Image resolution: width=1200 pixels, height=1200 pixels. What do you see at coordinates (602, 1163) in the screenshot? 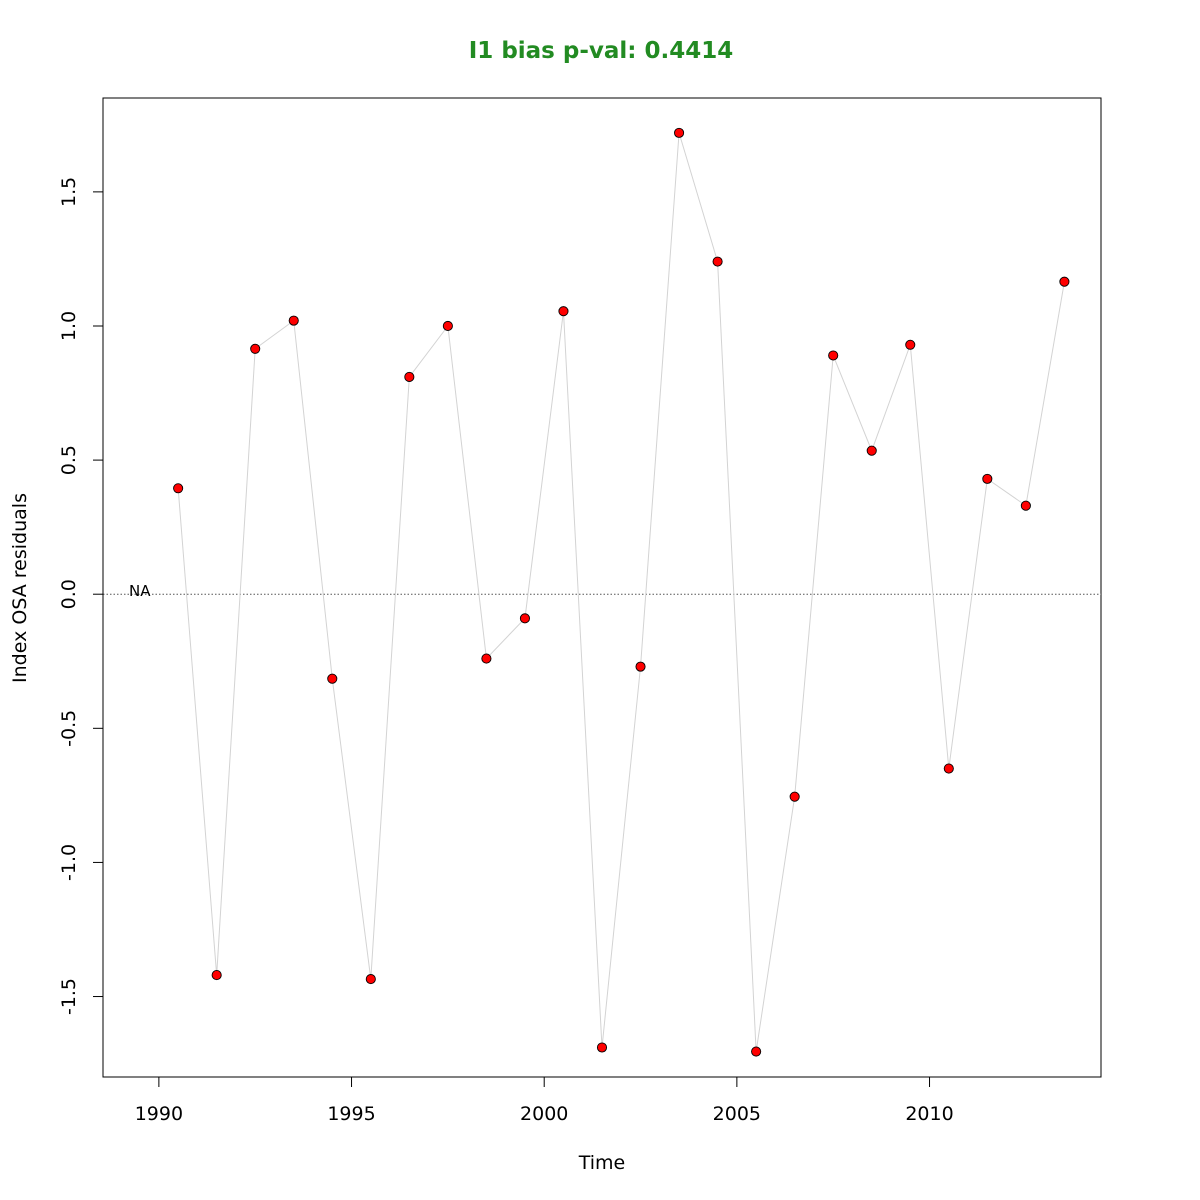
I see `x-axis-label: Time` at bounding box center [602, 1163].